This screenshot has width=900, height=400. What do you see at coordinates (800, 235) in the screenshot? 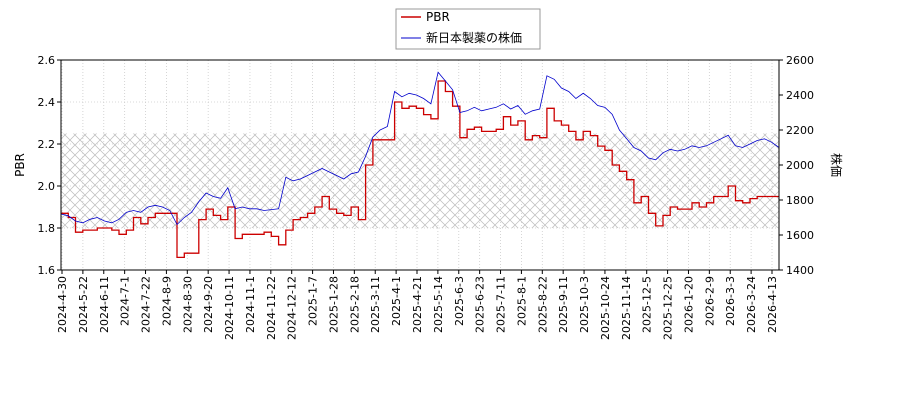
I see `y-right-tick-label: 1600` at bounding box center [800, 235].